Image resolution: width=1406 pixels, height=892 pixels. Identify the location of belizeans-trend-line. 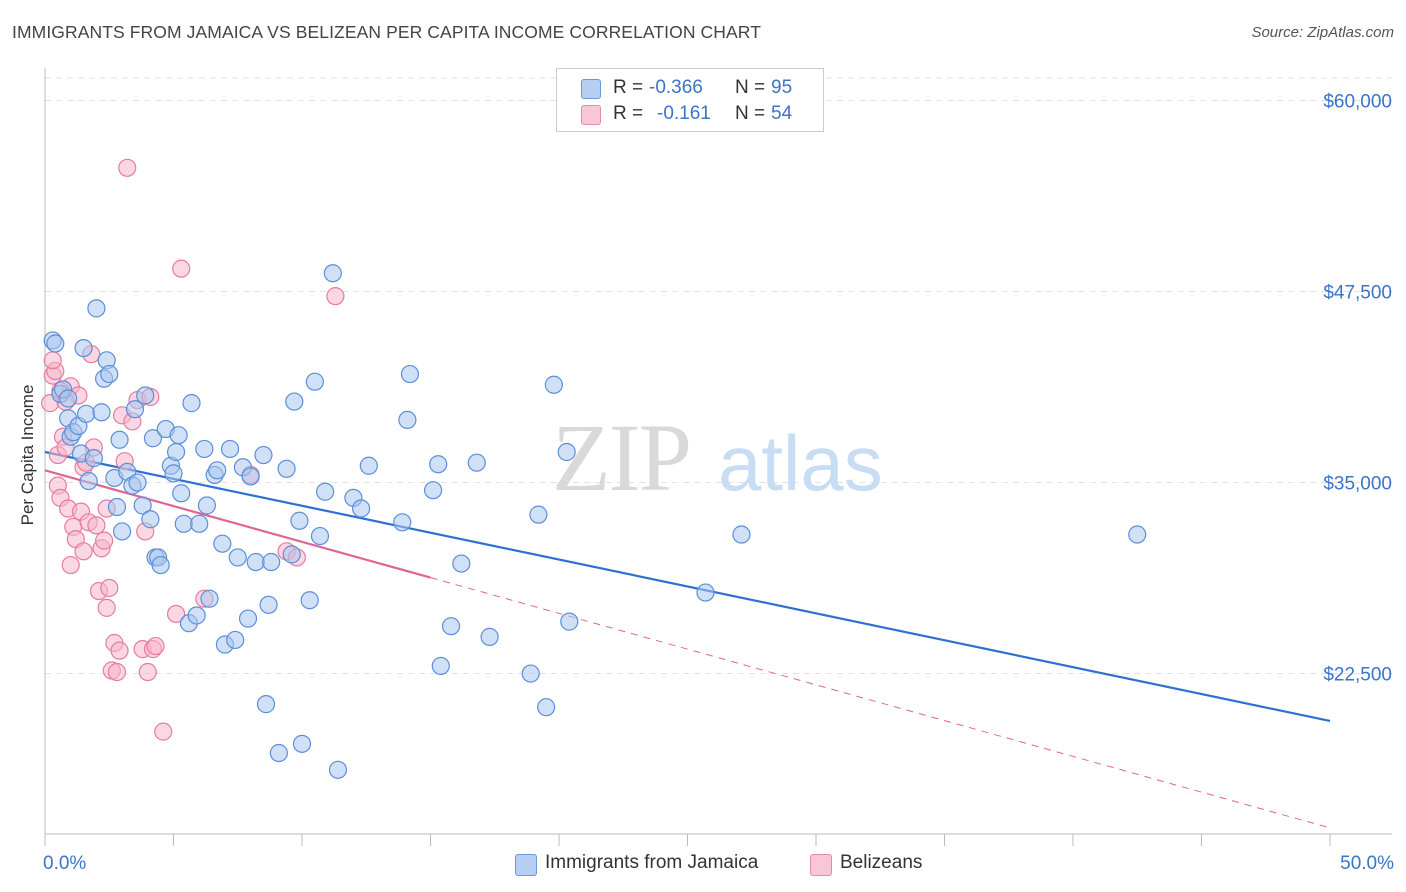
(237, 524).